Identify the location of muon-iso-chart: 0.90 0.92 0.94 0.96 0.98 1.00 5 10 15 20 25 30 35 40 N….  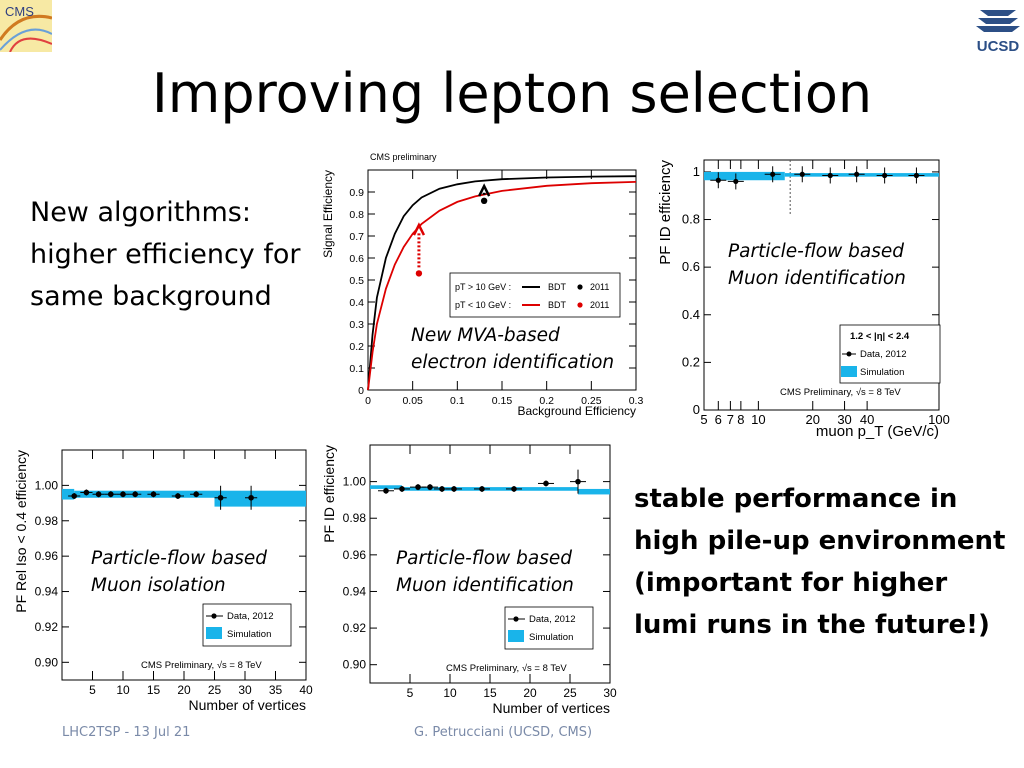
(163, 583).